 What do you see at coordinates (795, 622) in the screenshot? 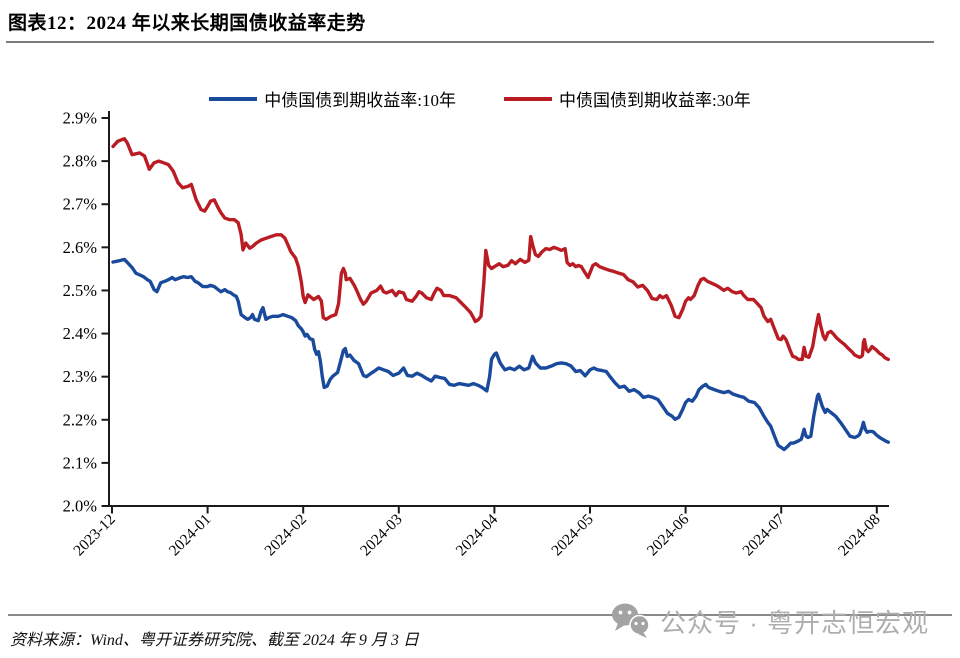
I see `watermark-text: 公众号 · 粤开志恒宏观` at bounding box center [795, 622].